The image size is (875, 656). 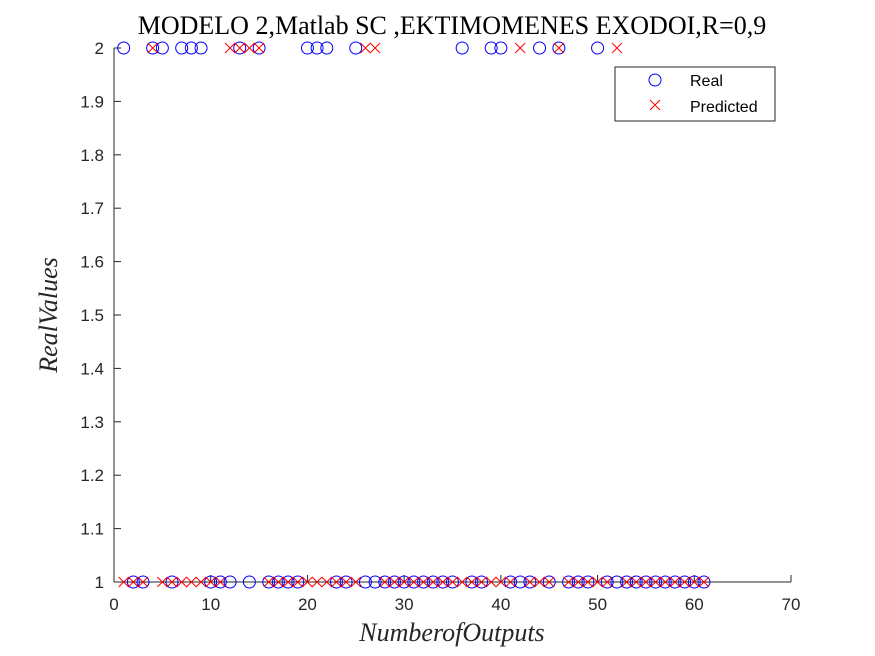 What do you see at coordinates (597, 604) in the screenshot?
I see `x-tick-label: 50` at bounding box center [597, 604].